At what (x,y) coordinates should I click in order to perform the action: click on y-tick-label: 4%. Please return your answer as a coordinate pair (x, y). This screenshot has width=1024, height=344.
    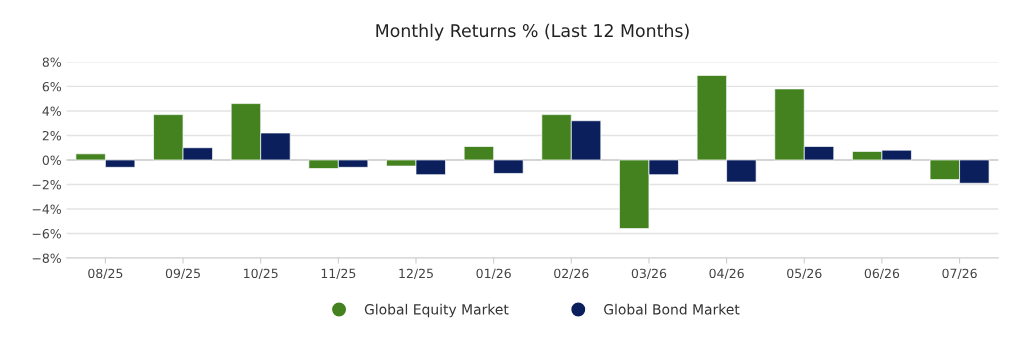
    Looking at the image, I should click on (52, 111).